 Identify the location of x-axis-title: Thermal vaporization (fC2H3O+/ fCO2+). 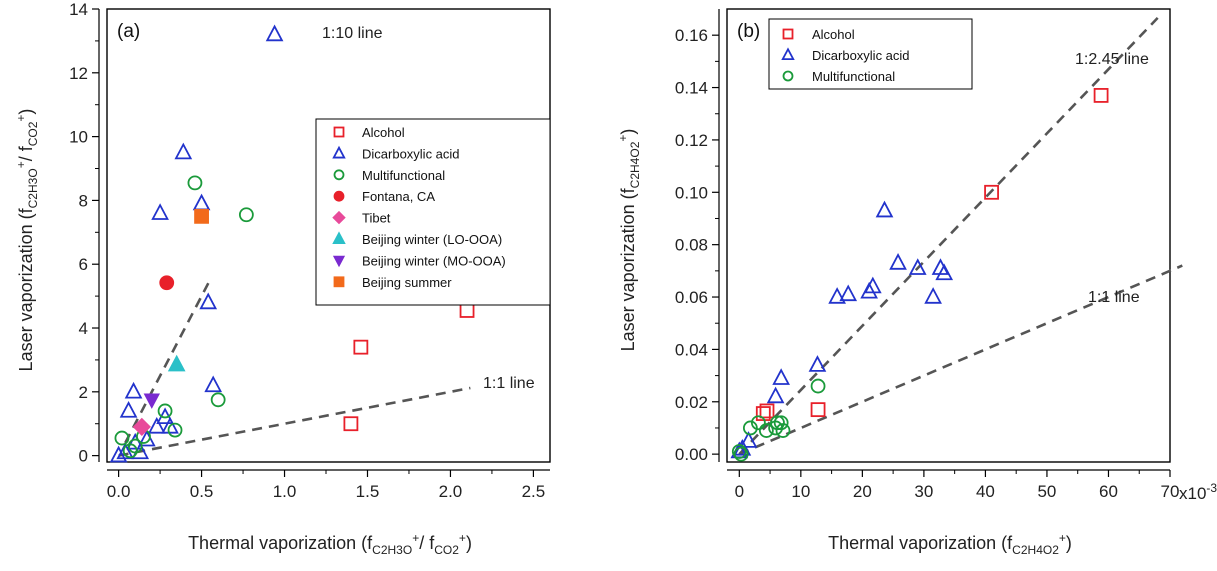
(330, 544).